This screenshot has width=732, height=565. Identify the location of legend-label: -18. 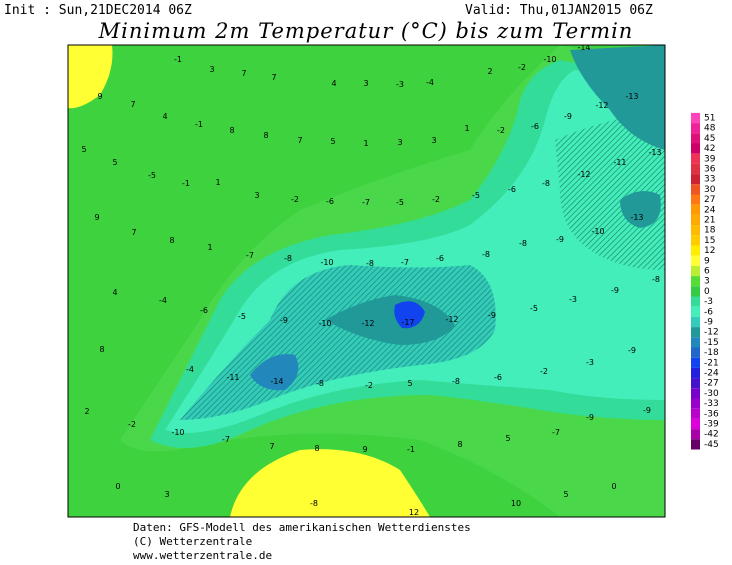
(711, 353).